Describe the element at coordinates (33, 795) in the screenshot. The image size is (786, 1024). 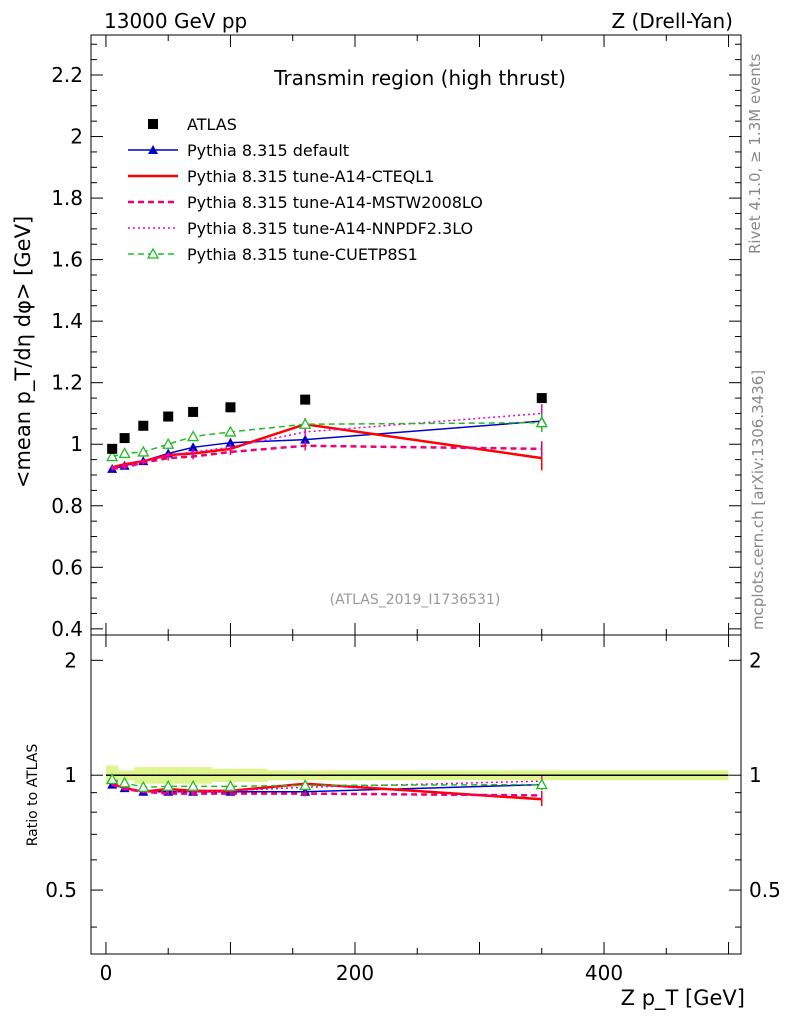
I see `ratio-y-axis-label: Ratio to ATLAS` at that location.